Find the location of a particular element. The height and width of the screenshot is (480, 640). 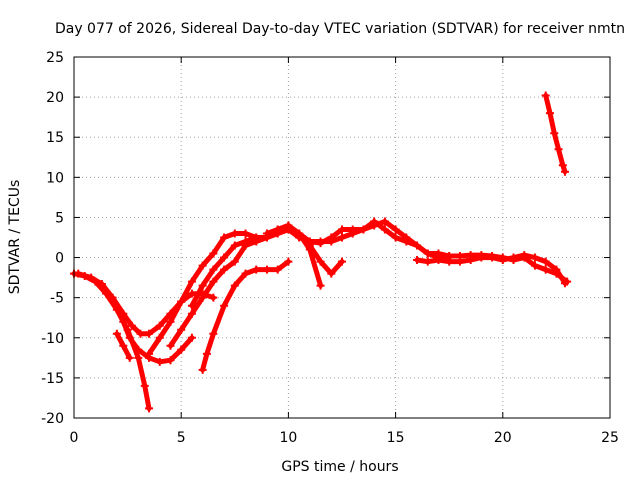

x-tick-label: 25 is located at coordinates (610, 438).